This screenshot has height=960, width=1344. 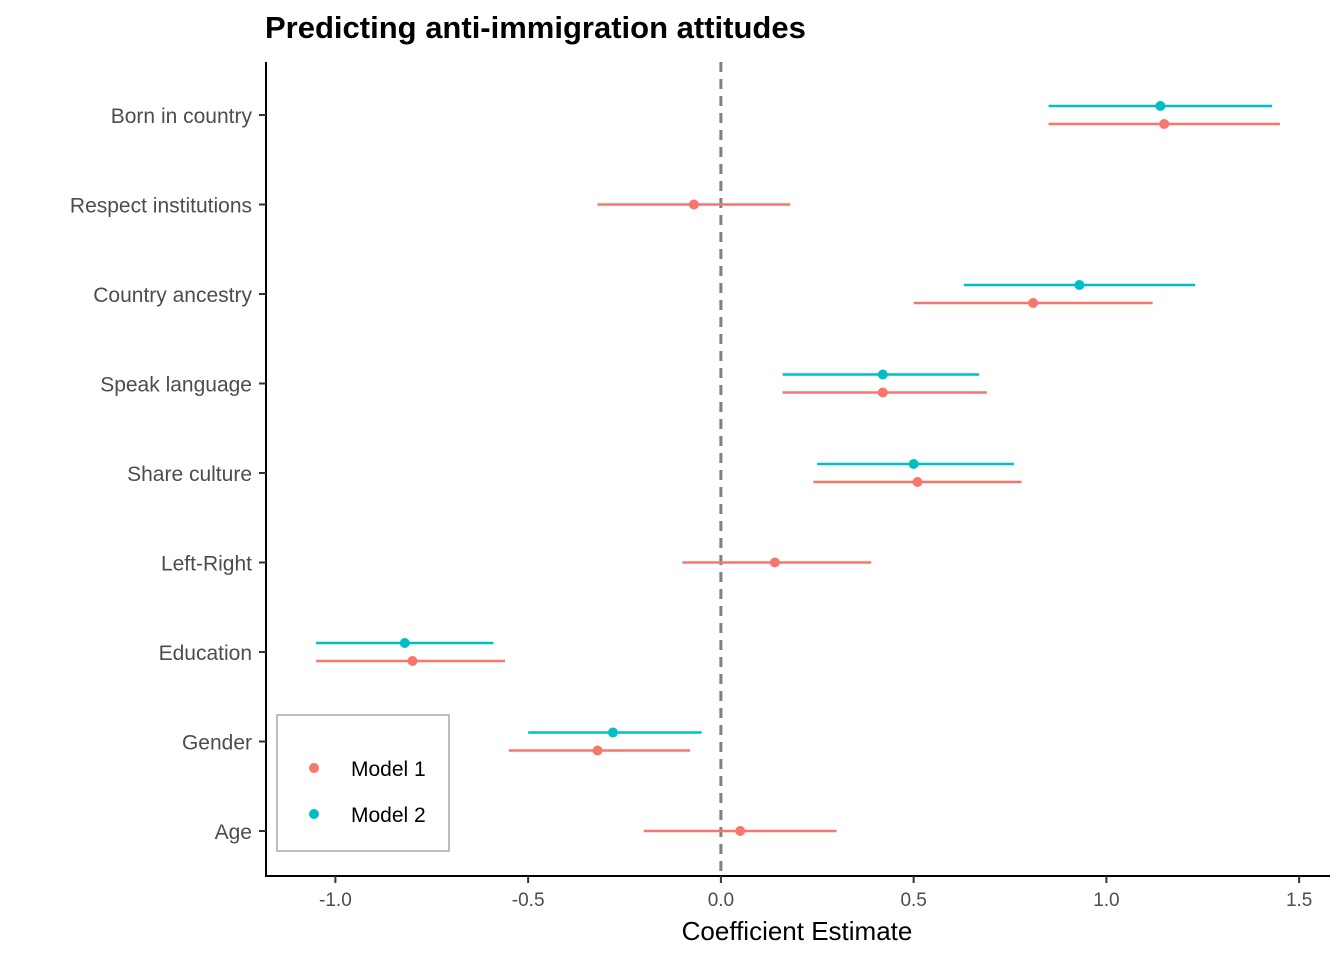 What do you see at coordinates (1106, 900) in the screenshot?
I see `x-tick-label: 1.0` at bounding box center [1106, 900].